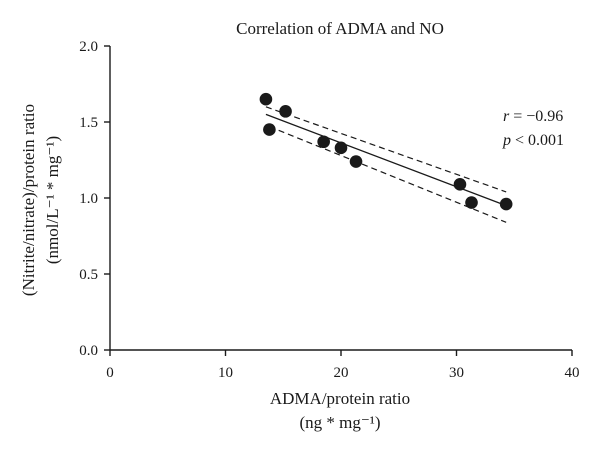 Image resolution: width=600 pixels, height=454 pixels. I want to click on y-ticks: 0.0 0.5 1.0 1.5 2.0, so click(94, 199).